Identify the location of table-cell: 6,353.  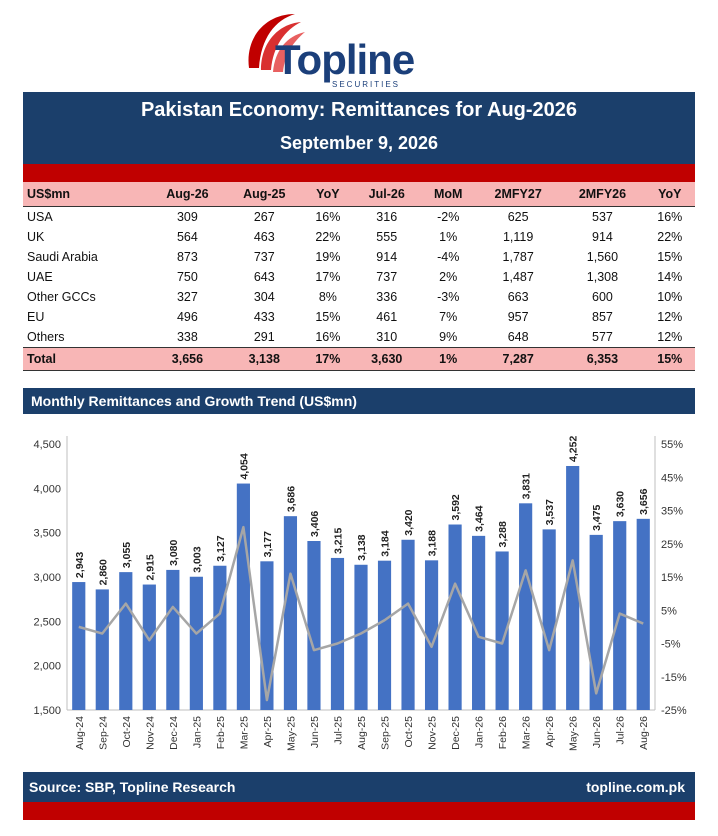
(602, 359).